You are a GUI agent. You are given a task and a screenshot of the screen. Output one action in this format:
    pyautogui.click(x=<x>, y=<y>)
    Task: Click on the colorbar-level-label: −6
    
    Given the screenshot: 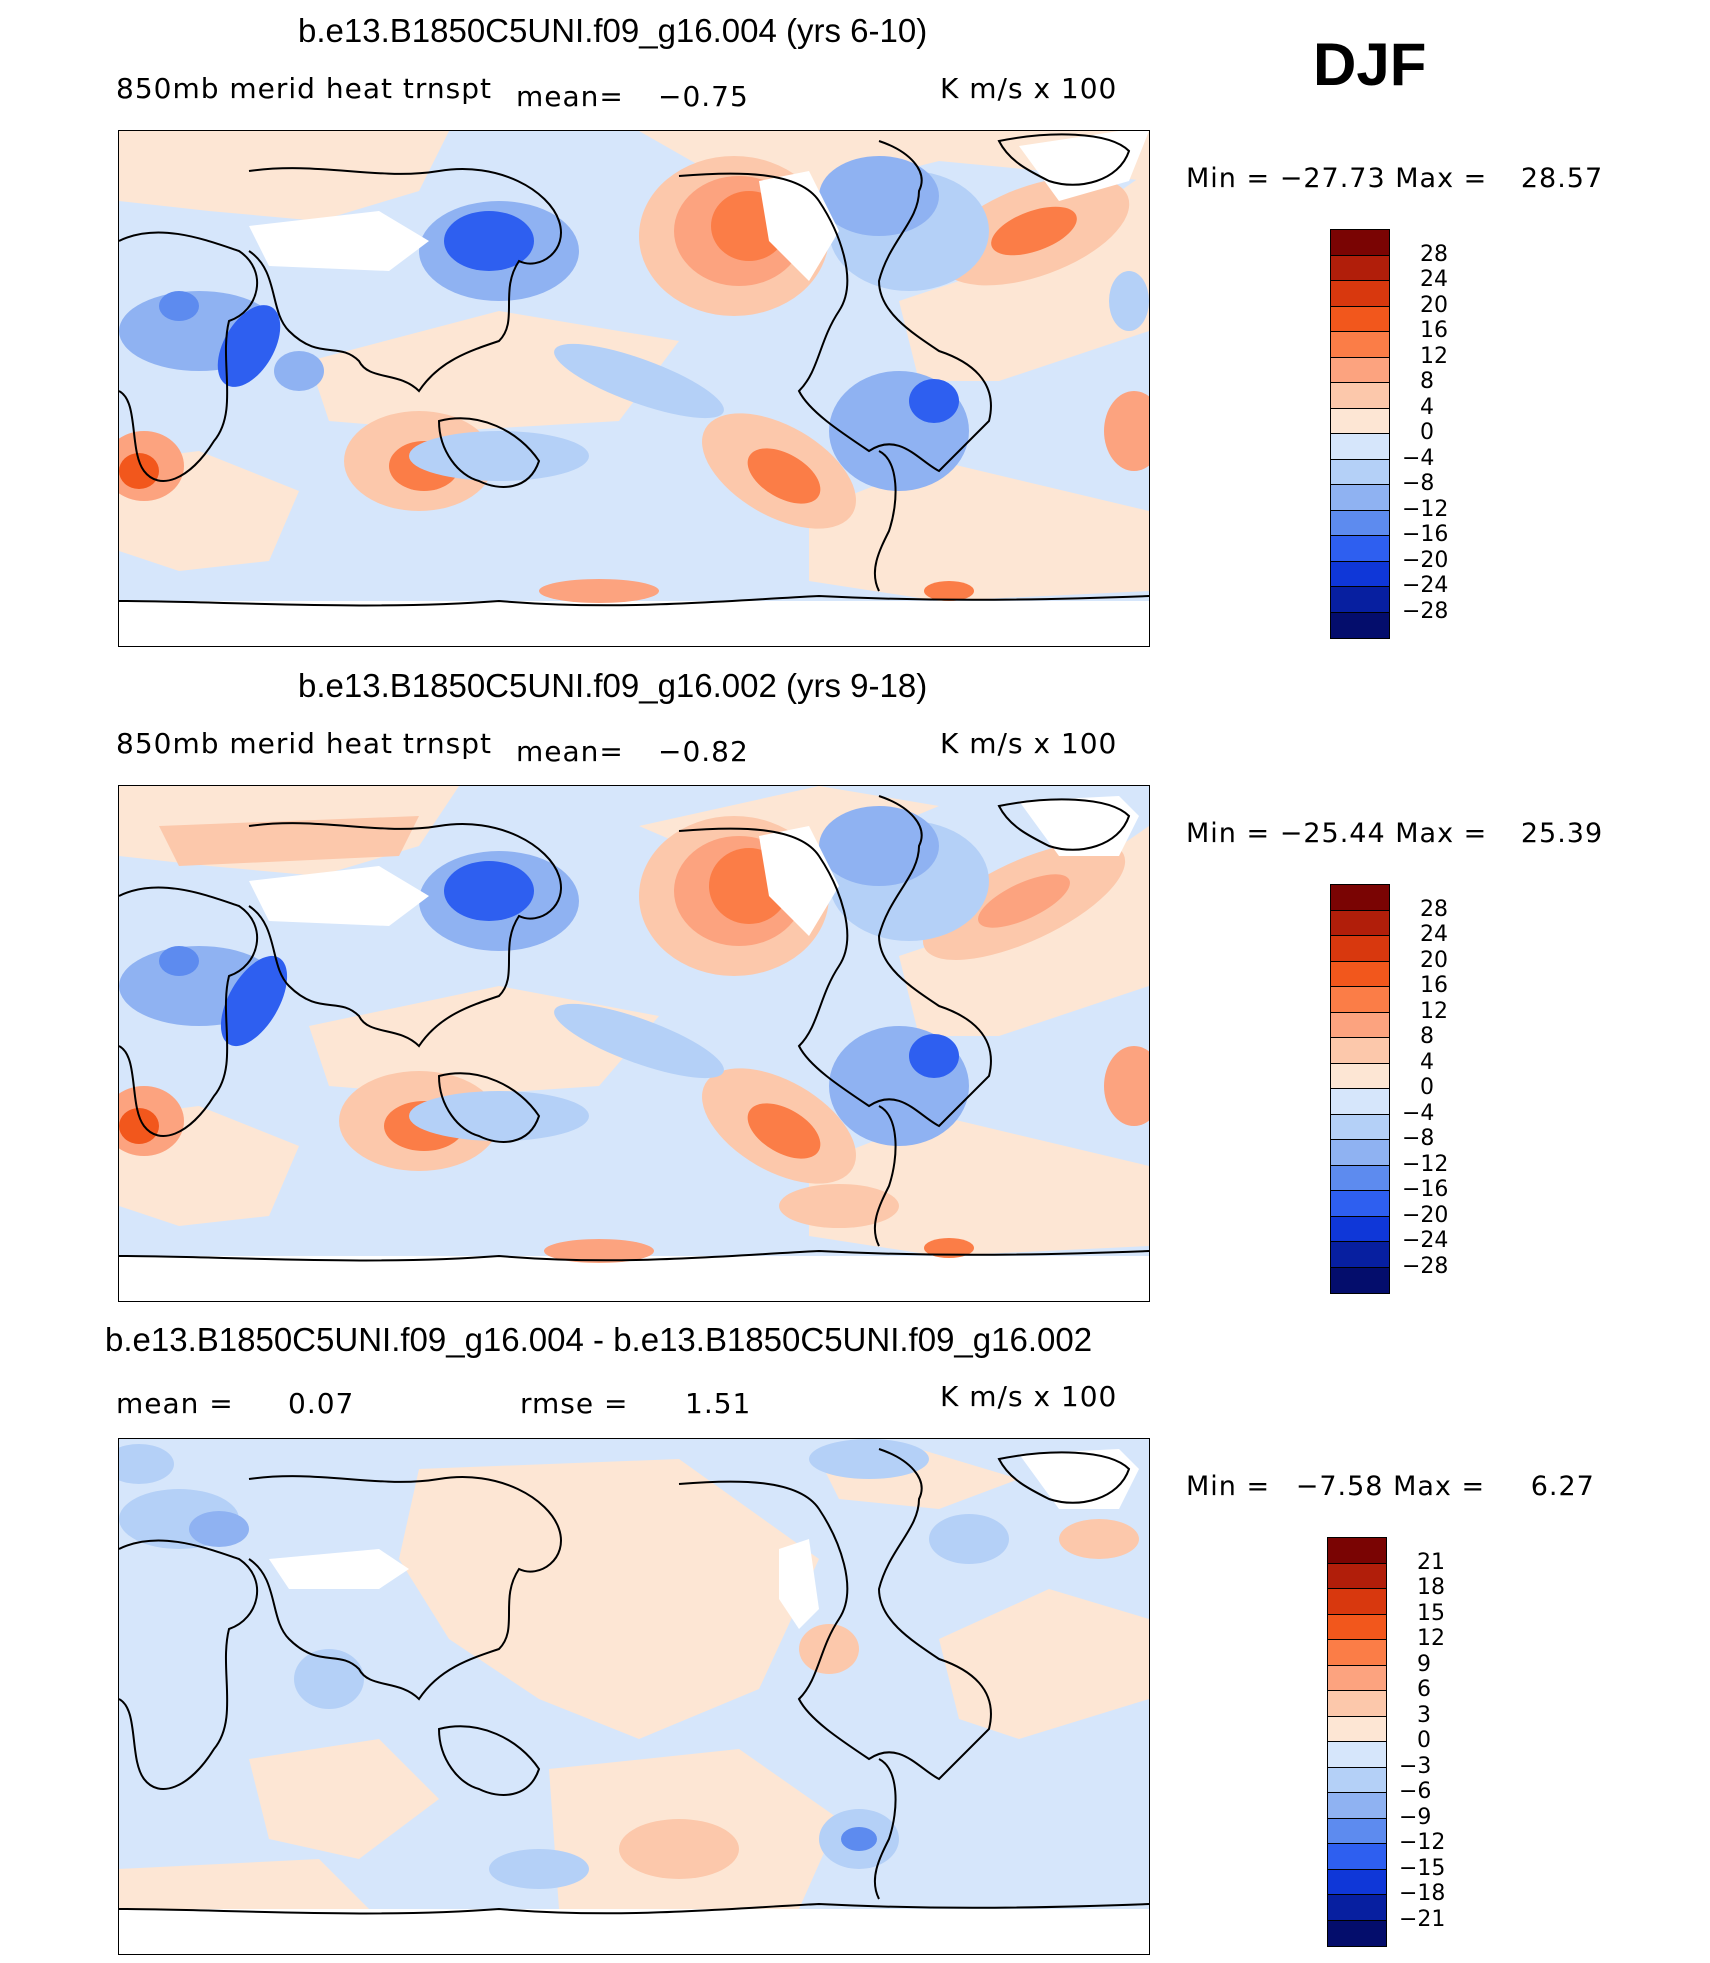 What is the action you would take?
    pyautogui.click(x=1415, y=1791)
    